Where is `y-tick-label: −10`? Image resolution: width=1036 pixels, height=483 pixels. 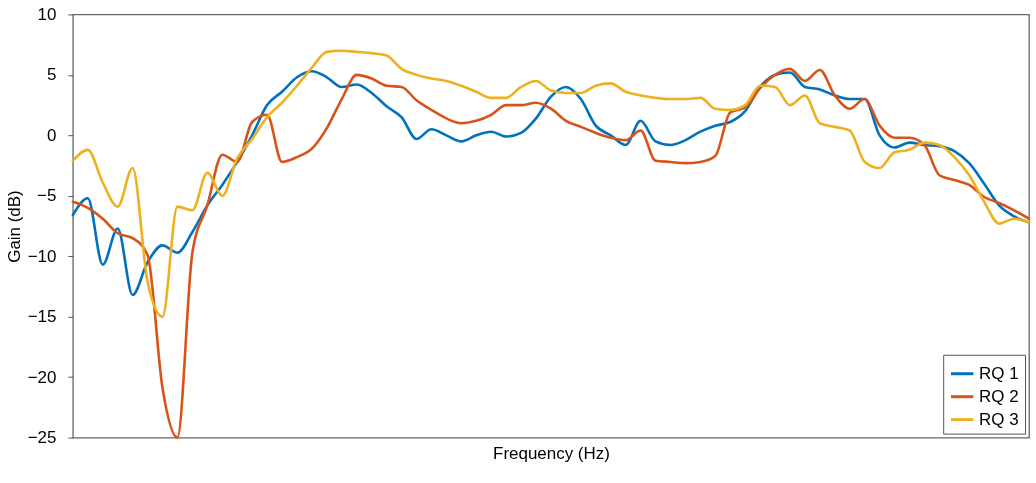
y-tick-label: −10 is located at coordinates (42, 256).